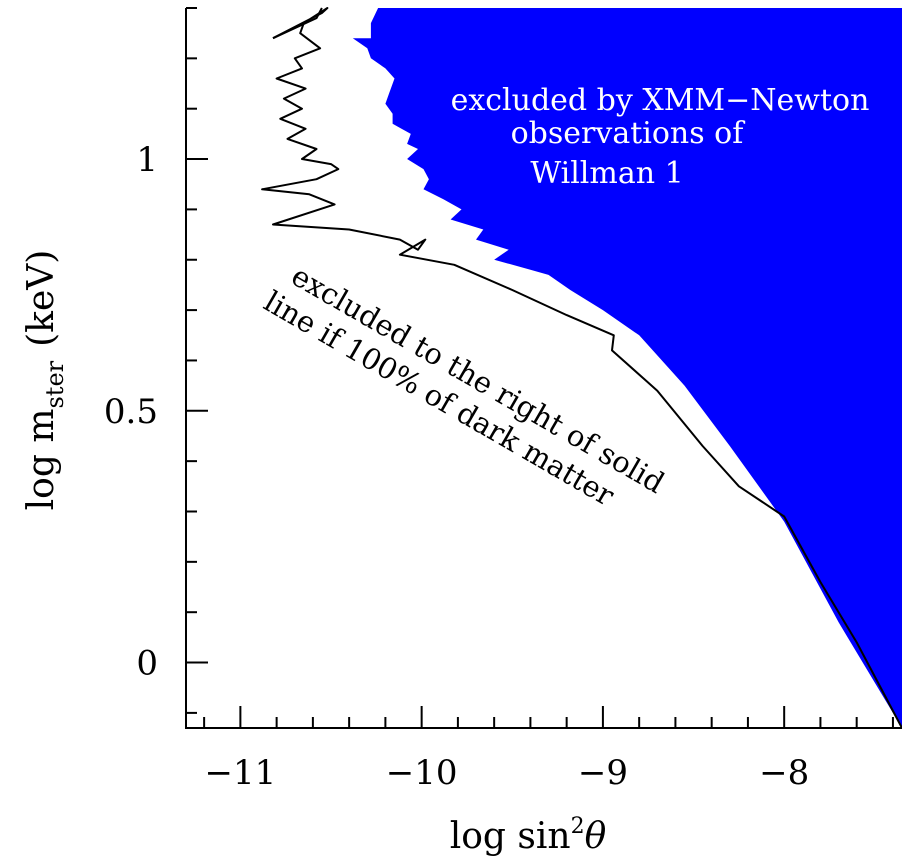  I want to click on x-tick-label: −9, so click(603, 773).